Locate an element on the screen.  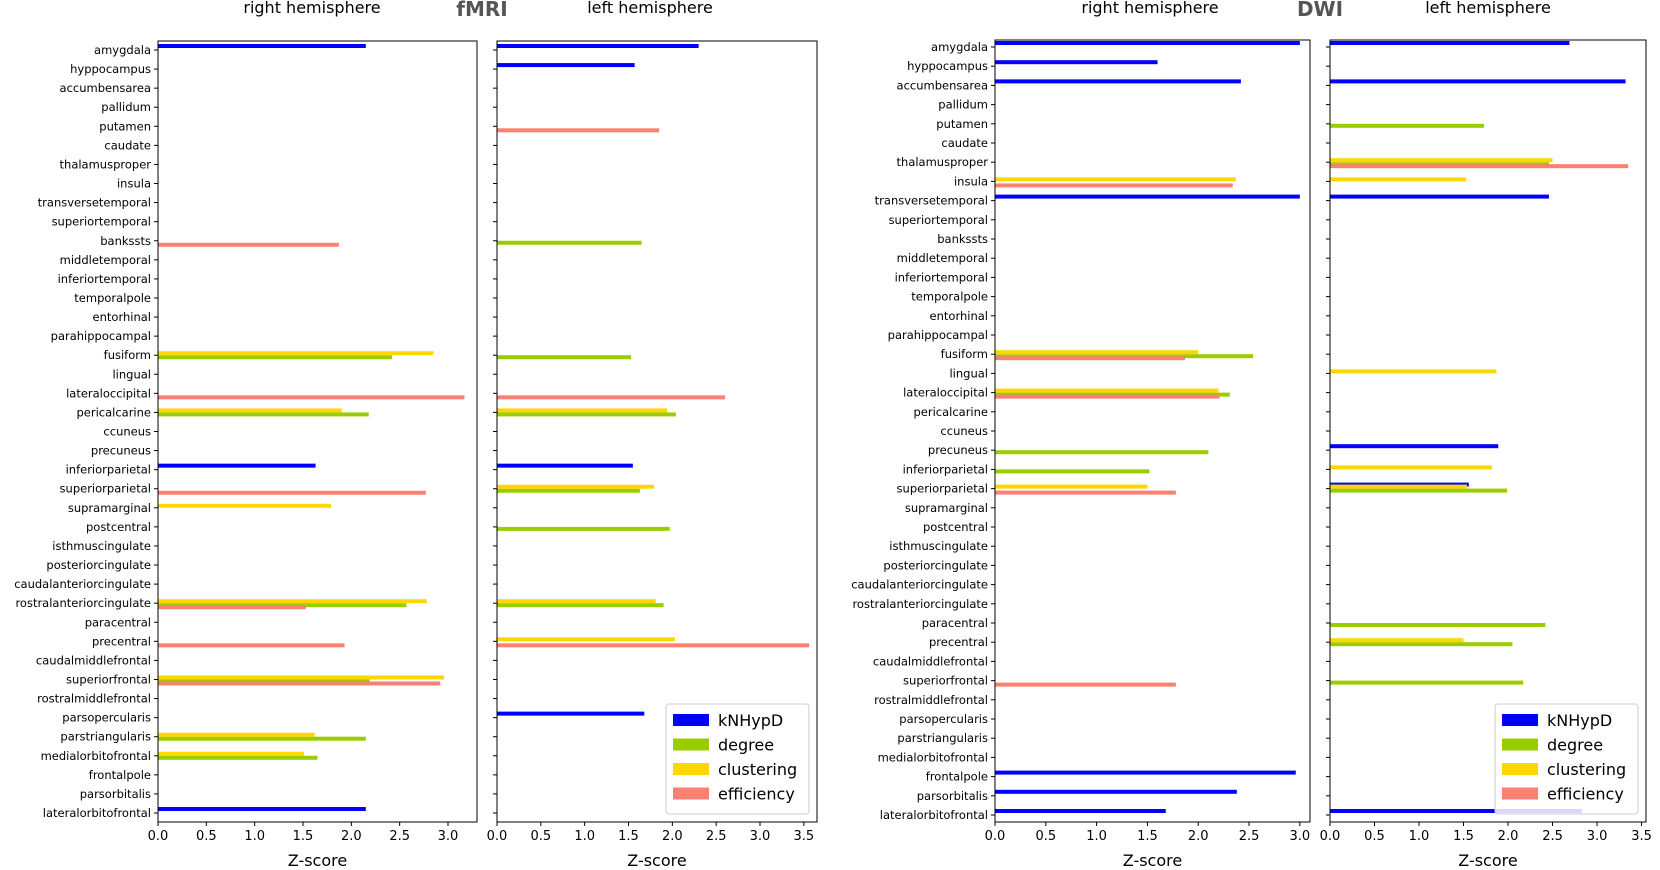
fmri-left-bar-clustering-precentral is located at coordinates (586, 639).